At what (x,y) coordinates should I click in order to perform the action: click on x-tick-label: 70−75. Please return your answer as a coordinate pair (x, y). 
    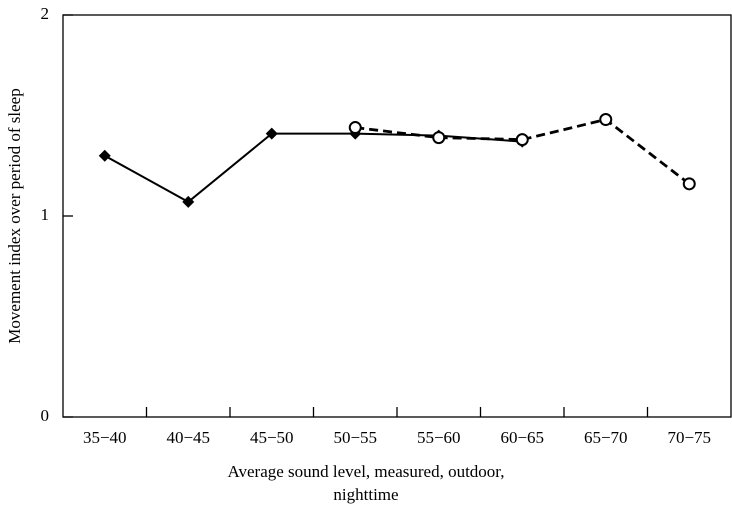
    Looking at the image, I should click on (689, 437).